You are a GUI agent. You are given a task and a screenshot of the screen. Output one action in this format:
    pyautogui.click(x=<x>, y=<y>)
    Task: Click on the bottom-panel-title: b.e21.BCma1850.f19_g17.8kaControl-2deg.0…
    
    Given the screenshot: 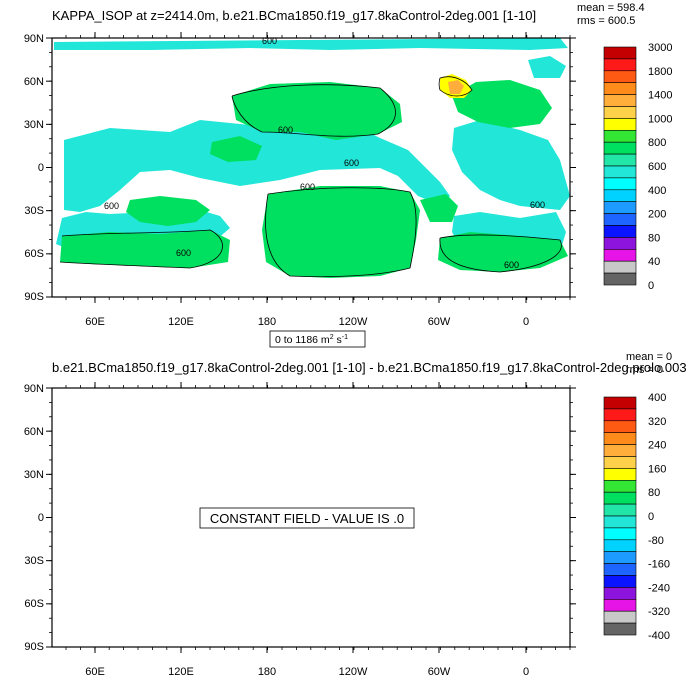 What is the action you would take?
    pyautogui.click(x=369, y=367)
    